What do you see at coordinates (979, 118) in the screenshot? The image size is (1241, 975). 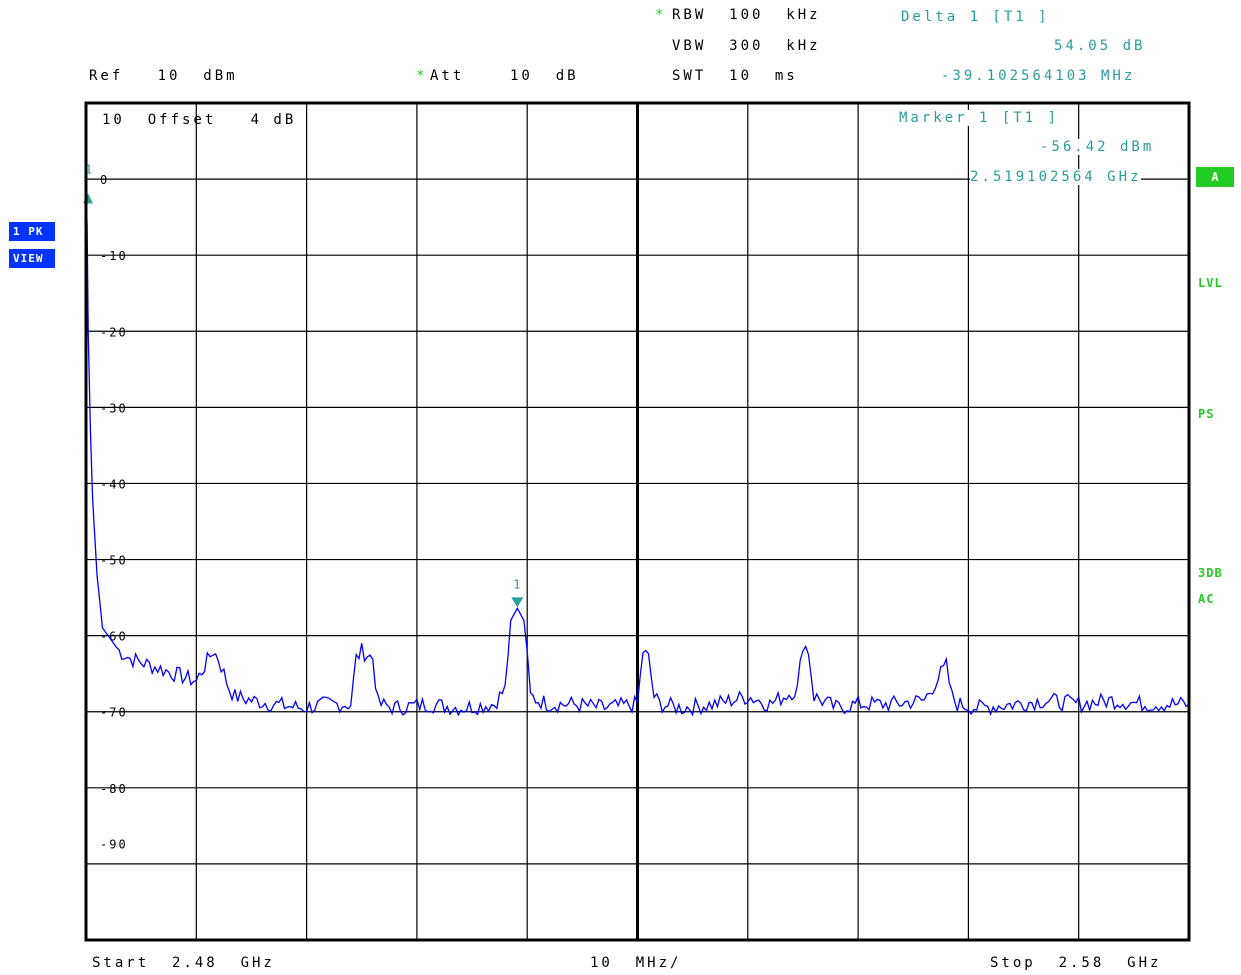 I see `marker-title: Marker 1 [T1 ]` at bounding box center [979, 118].